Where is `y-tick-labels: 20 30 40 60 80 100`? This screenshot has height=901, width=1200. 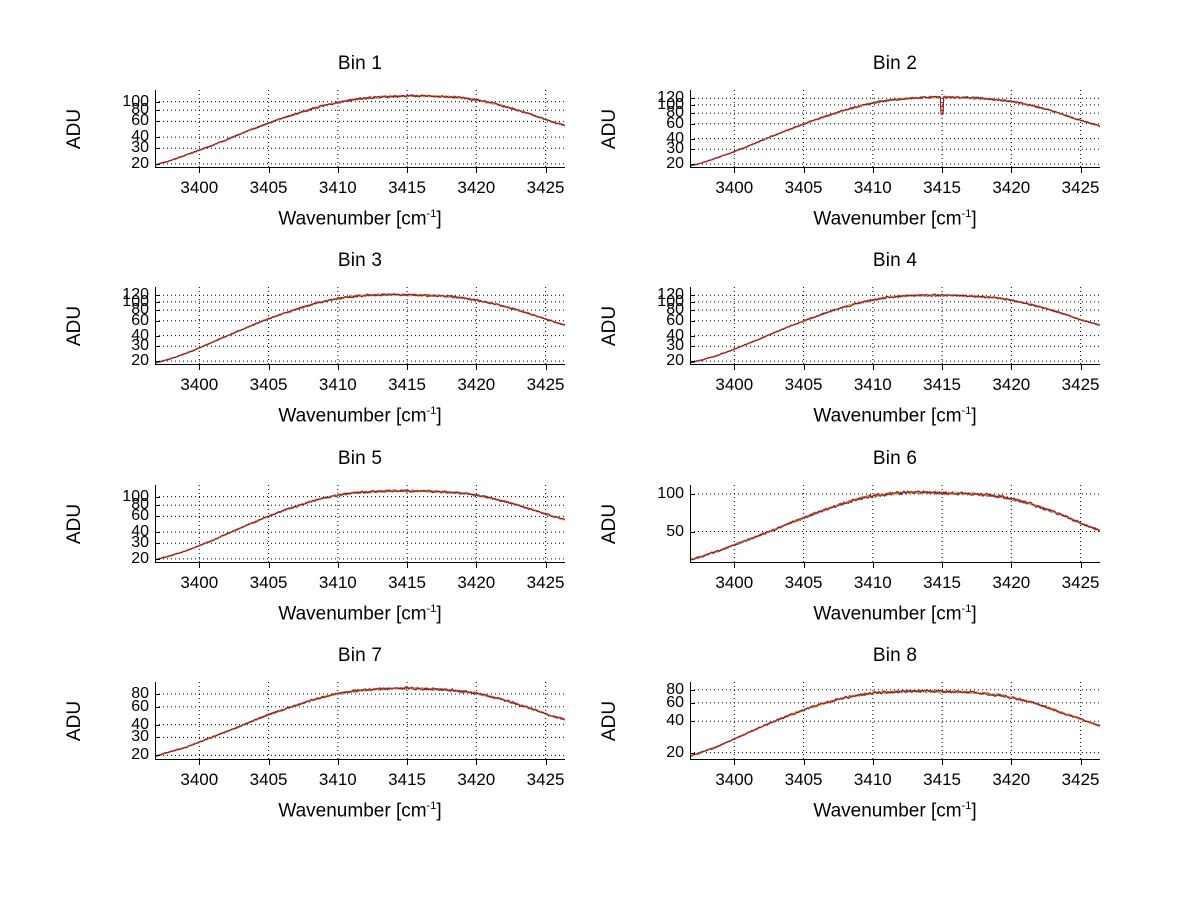
y-tick-labels: 20 30 40 60 80 100 is located at coordinates (124, 130).